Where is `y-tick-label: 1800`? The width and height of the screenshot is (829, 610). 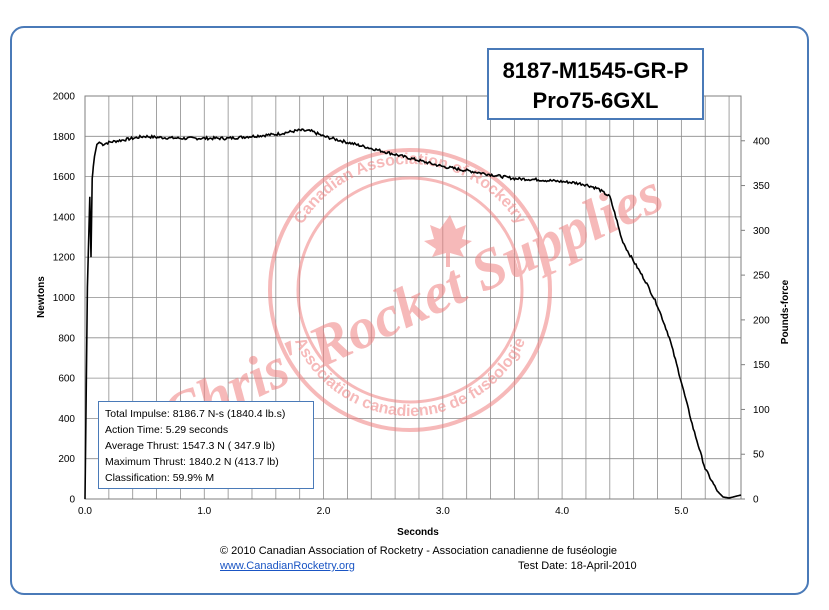 y-tick-label: 1800 is located at coordinates (64, 137).